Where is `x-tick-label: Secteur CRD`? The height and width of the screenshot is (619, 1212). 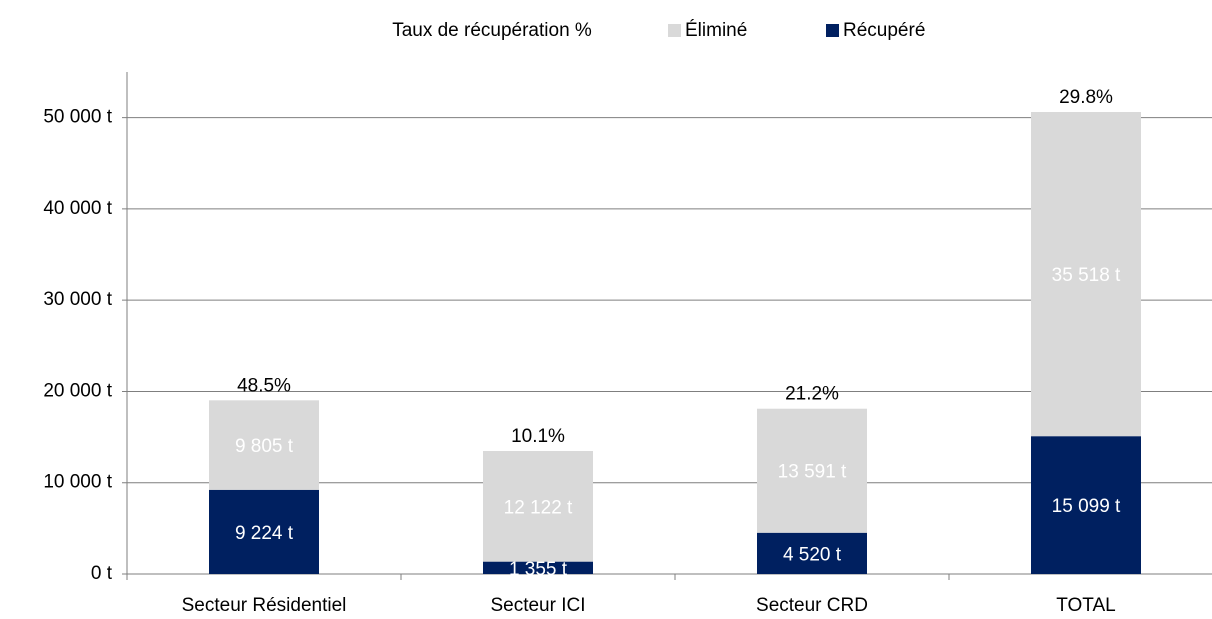
x-tick-label: Secteur CRD is located at coordinates (812, 605).